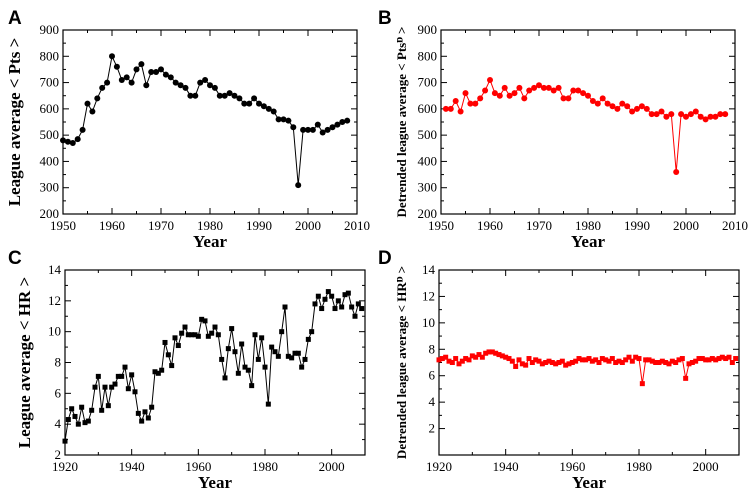 The width and height of the screenshot is (755, 492). Describe the element at coordinates (506, 466) in the screenshot. I see `x-tick-label: 1940` at that location.